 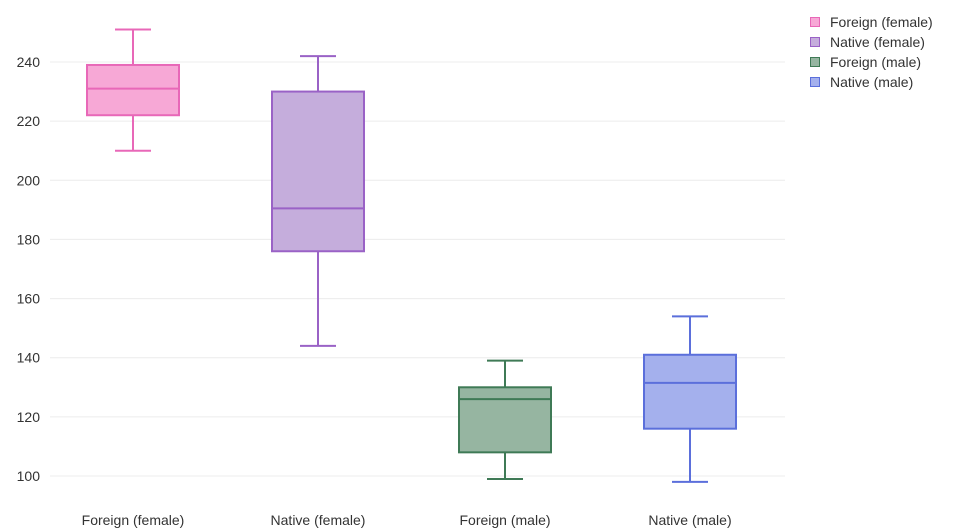 What do you see at coordinates (881, 22) in the screenshot?
I see `legend-label: Foreign (female)` at bounding box center [881, 22].